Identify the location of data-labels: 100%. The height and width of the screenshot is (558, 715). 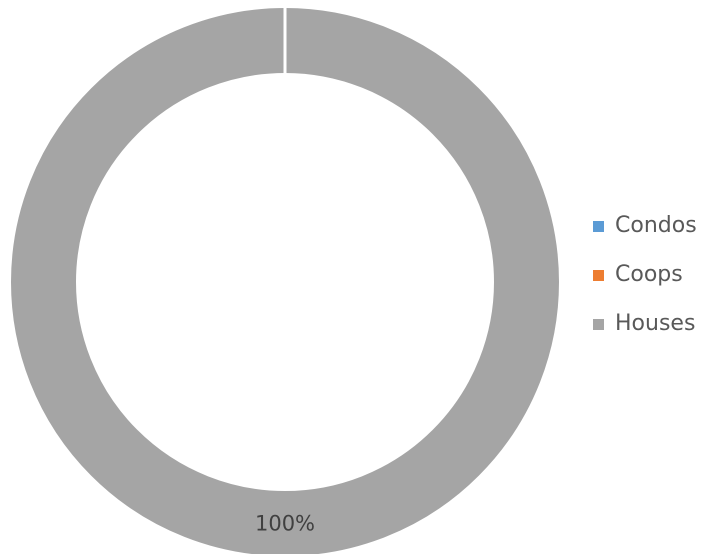
(285, 524).